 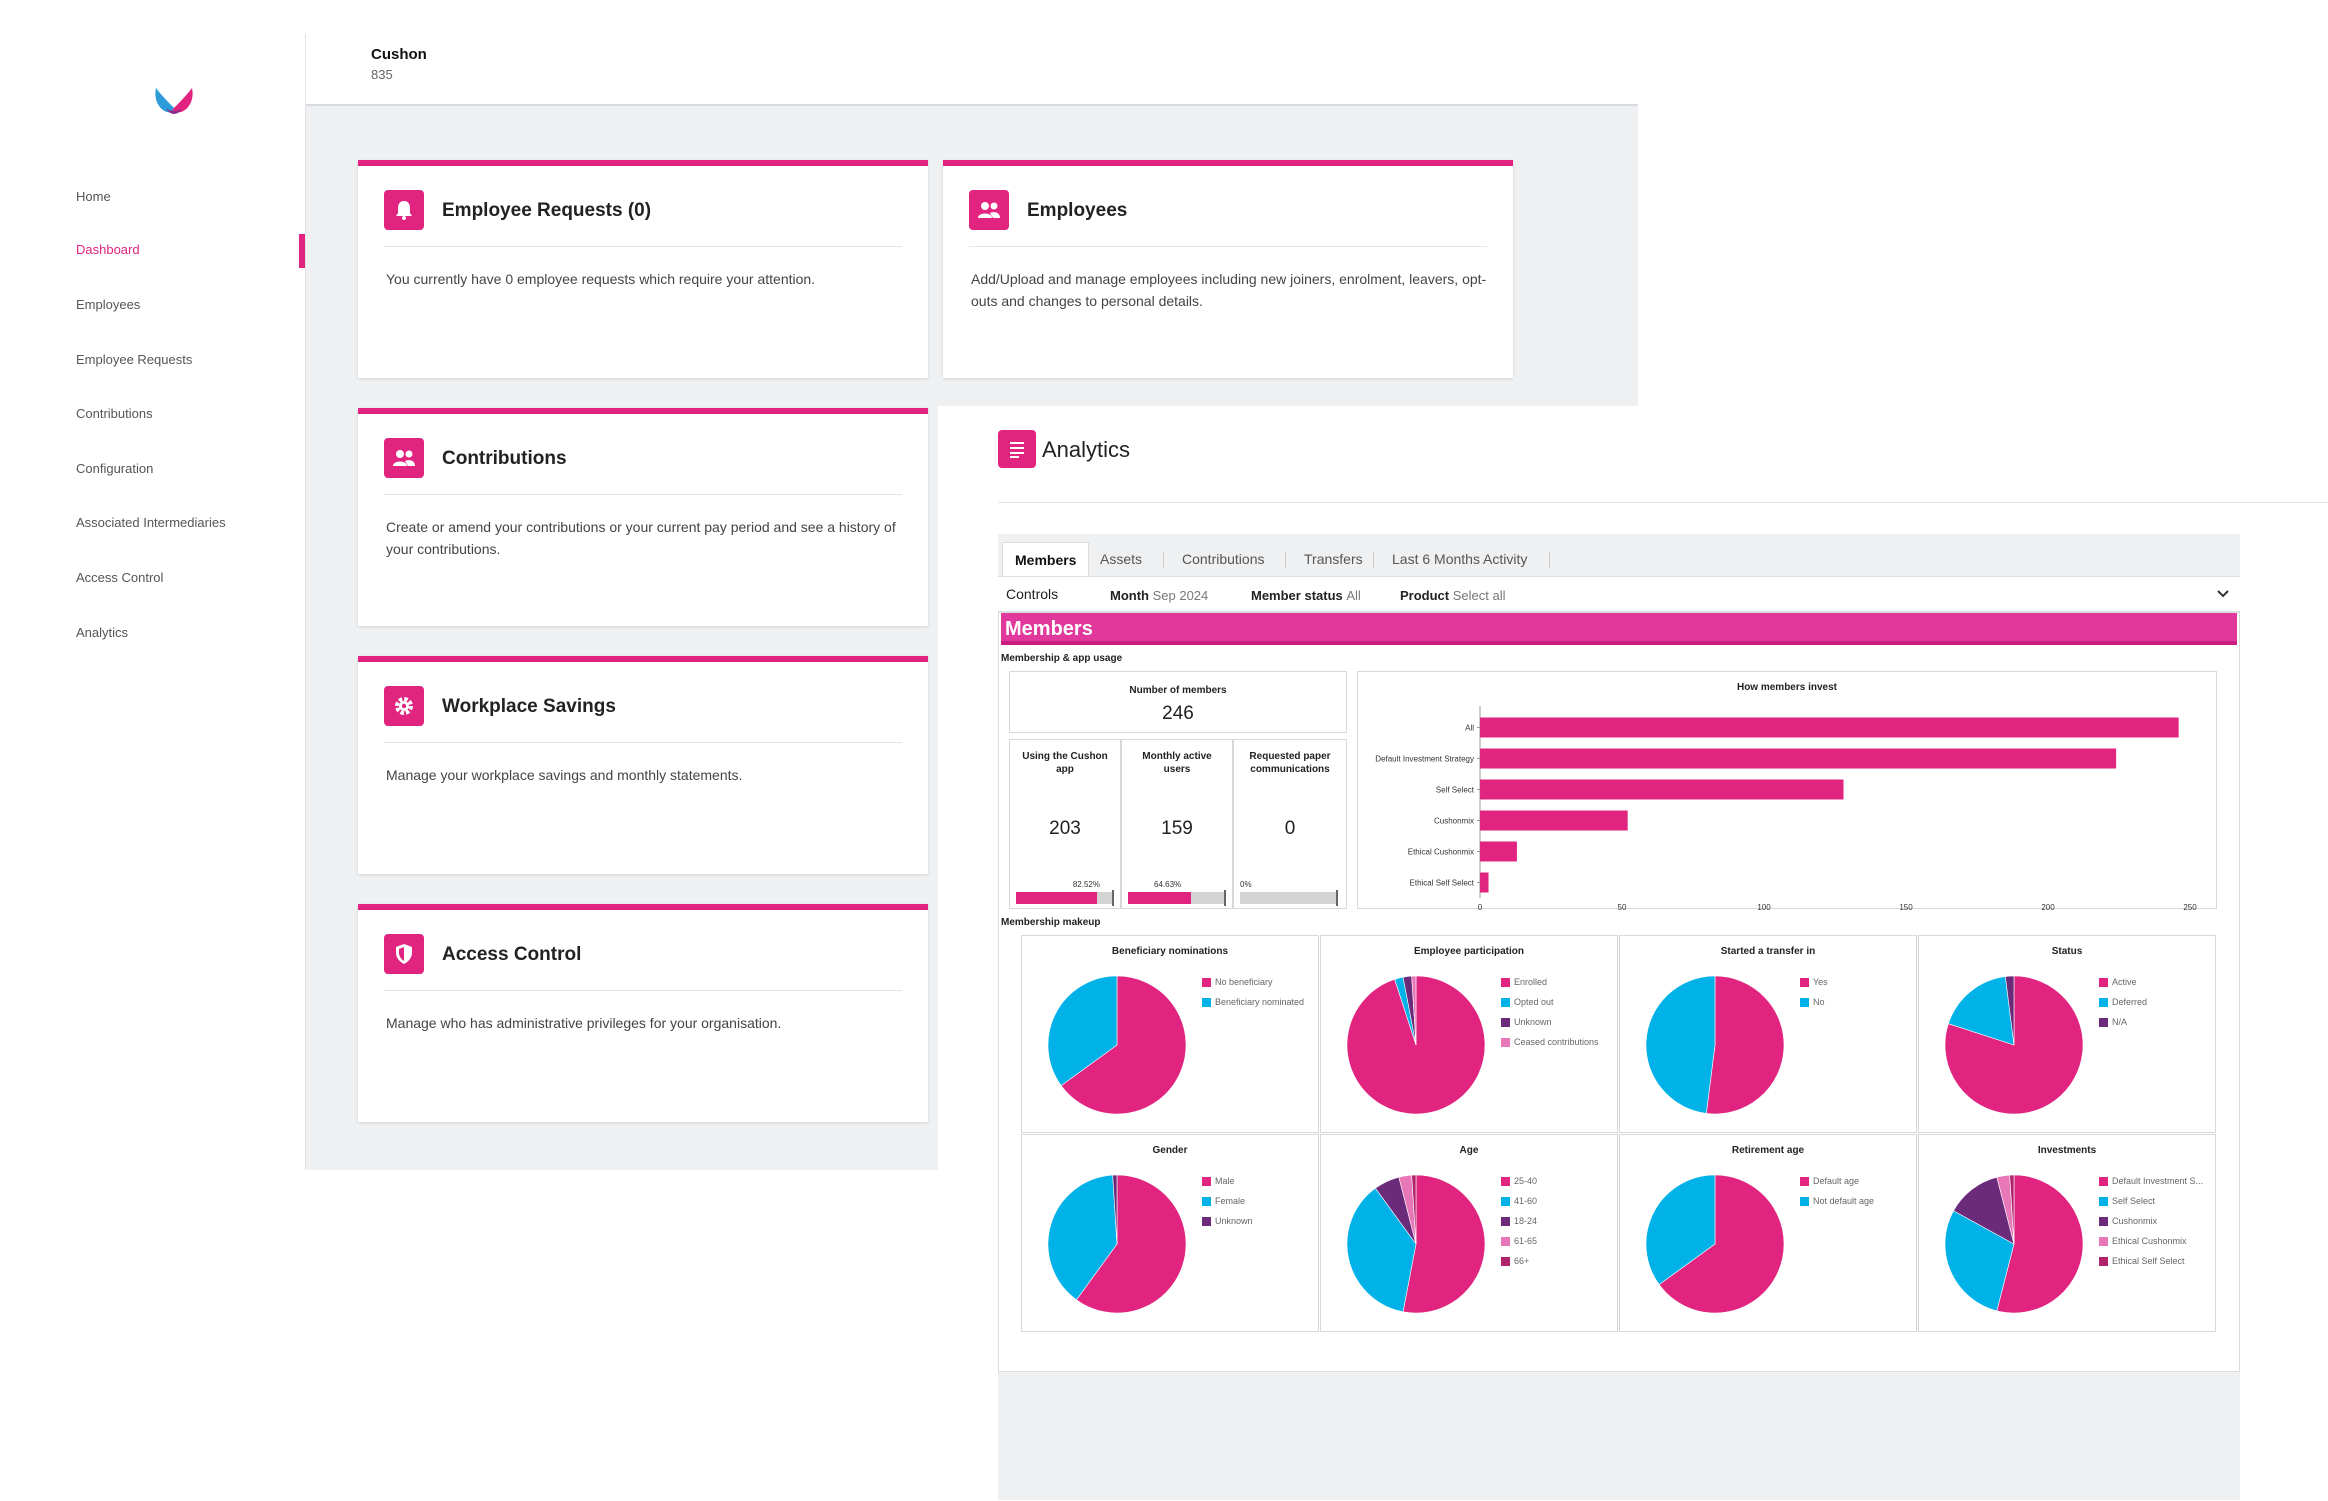 I want to click on sidebar-item-home: Home, so click(x=93, y=196).